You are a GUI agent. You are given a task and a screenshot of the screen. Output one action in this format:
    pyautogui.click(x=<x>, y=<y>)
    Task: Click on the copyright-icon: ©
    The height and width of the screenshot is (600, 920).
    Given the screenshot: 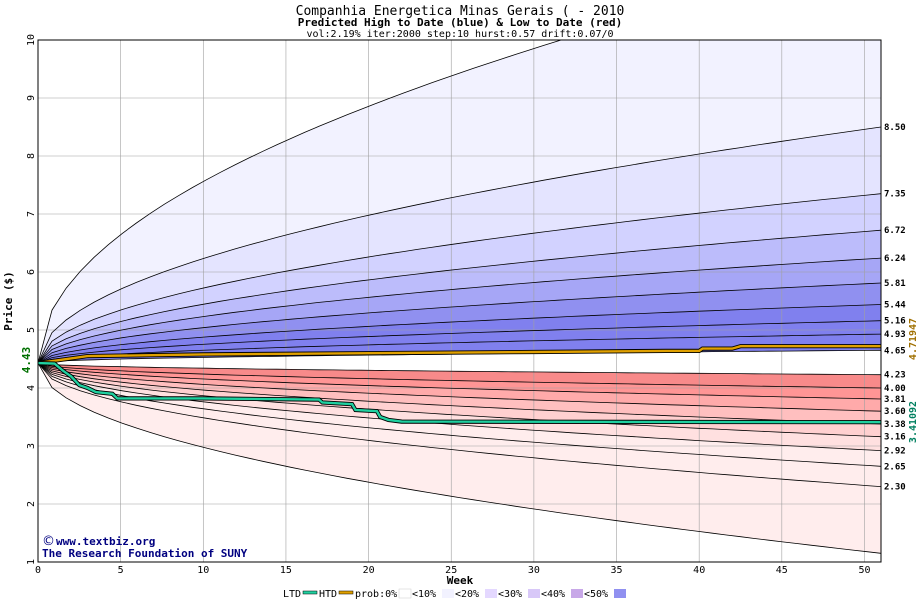 What is the action you would take?
    pyautogui.click(x=48, y=541)
    